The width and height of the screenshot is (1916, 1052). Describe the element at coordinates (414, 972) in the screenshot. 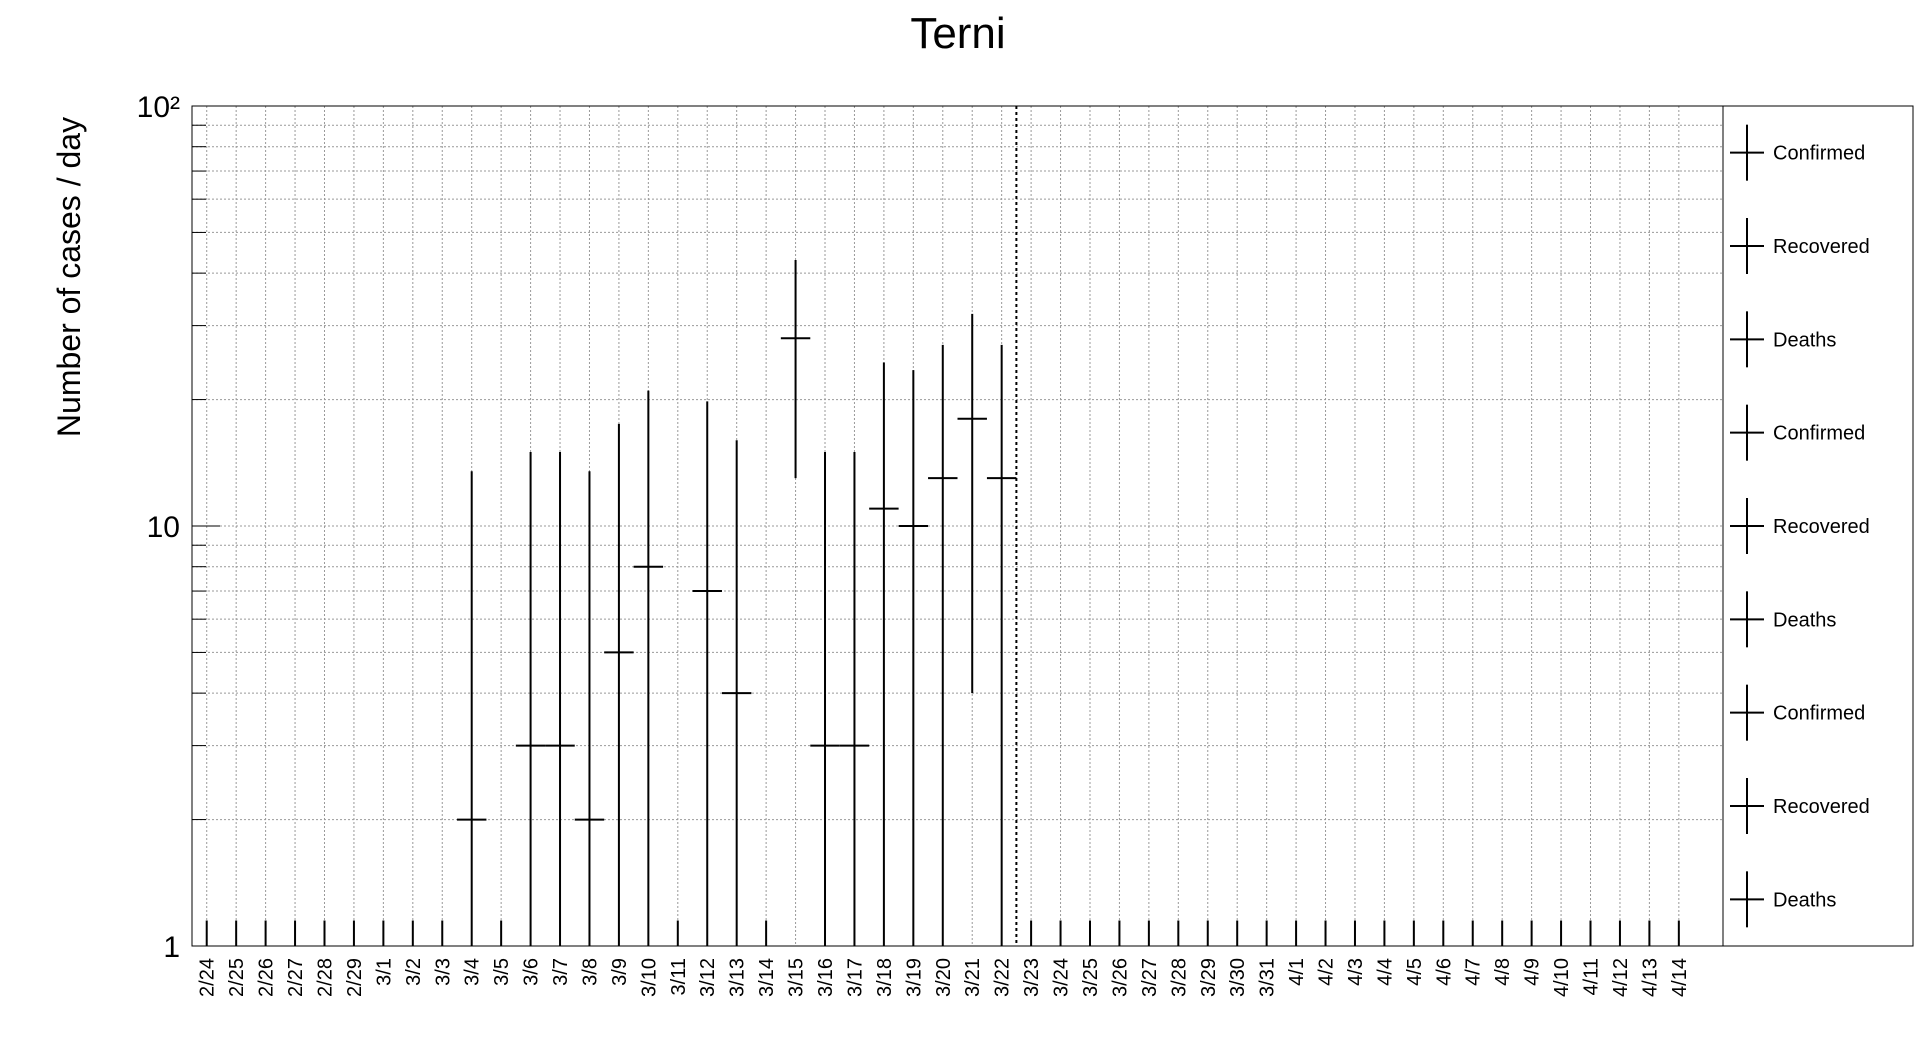

I see `x-tick-label: 3/2` at that location.